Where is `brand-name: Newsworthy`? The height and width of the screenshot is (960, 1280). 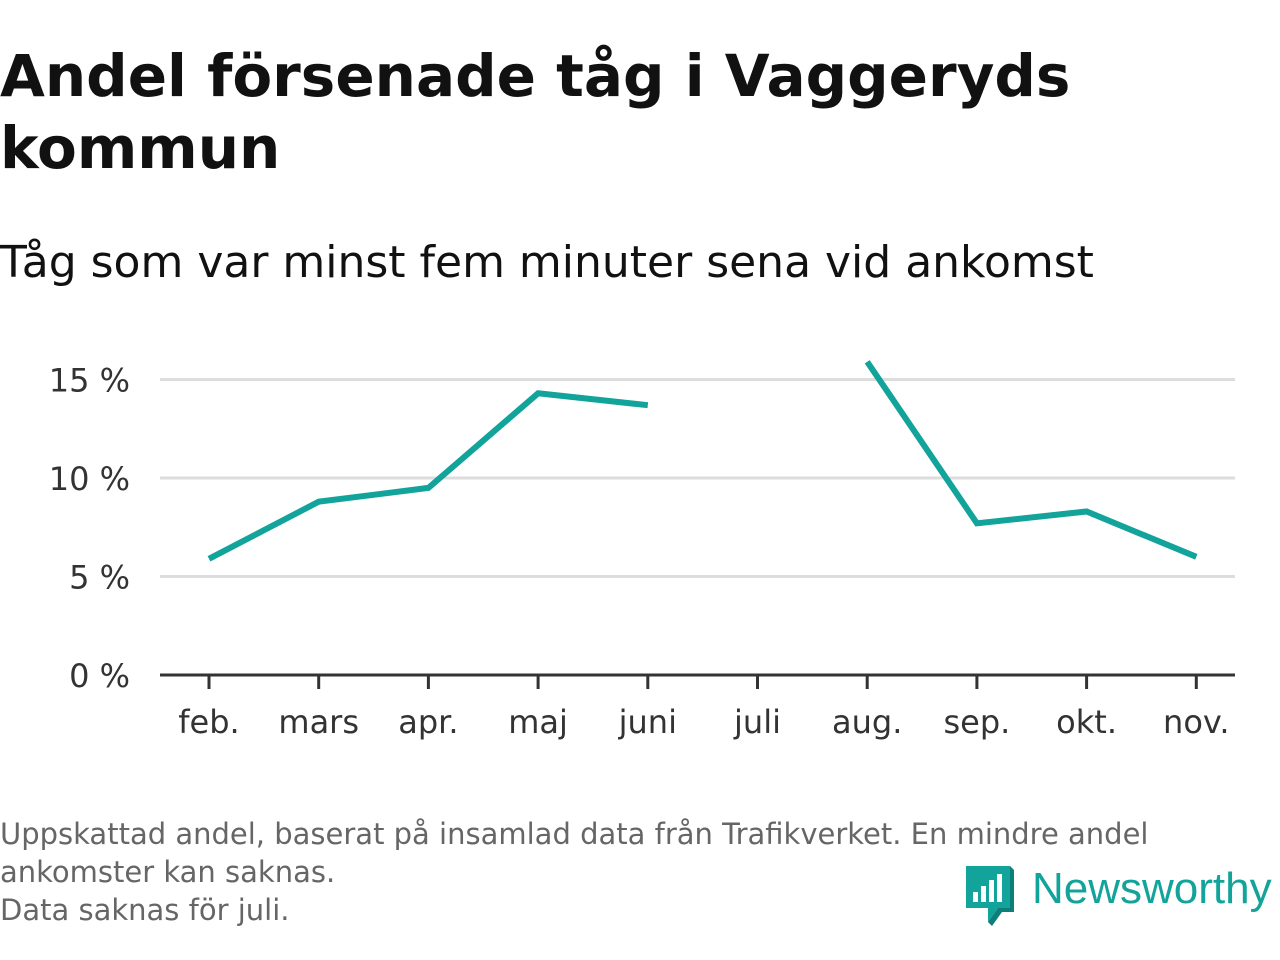 brand-name: Newsworthy is located at coordinates (1152, 888).